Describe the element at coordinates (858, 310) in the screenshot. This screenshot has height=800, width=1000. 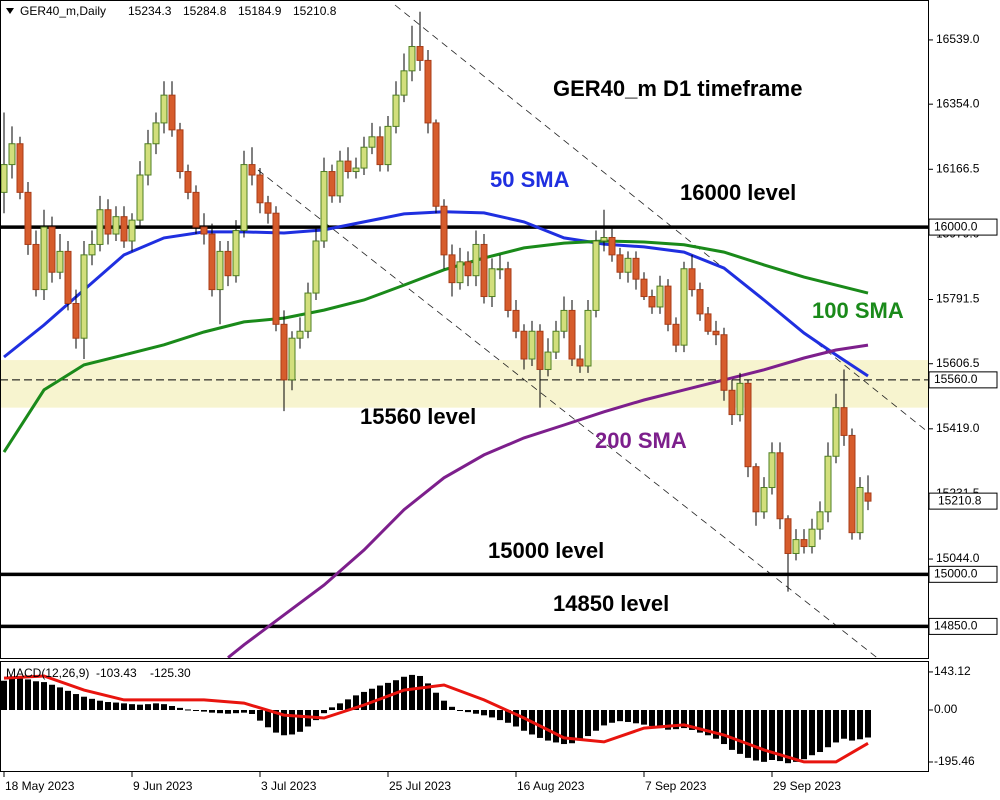
I see `sma-label: 100 SMA` at that location.